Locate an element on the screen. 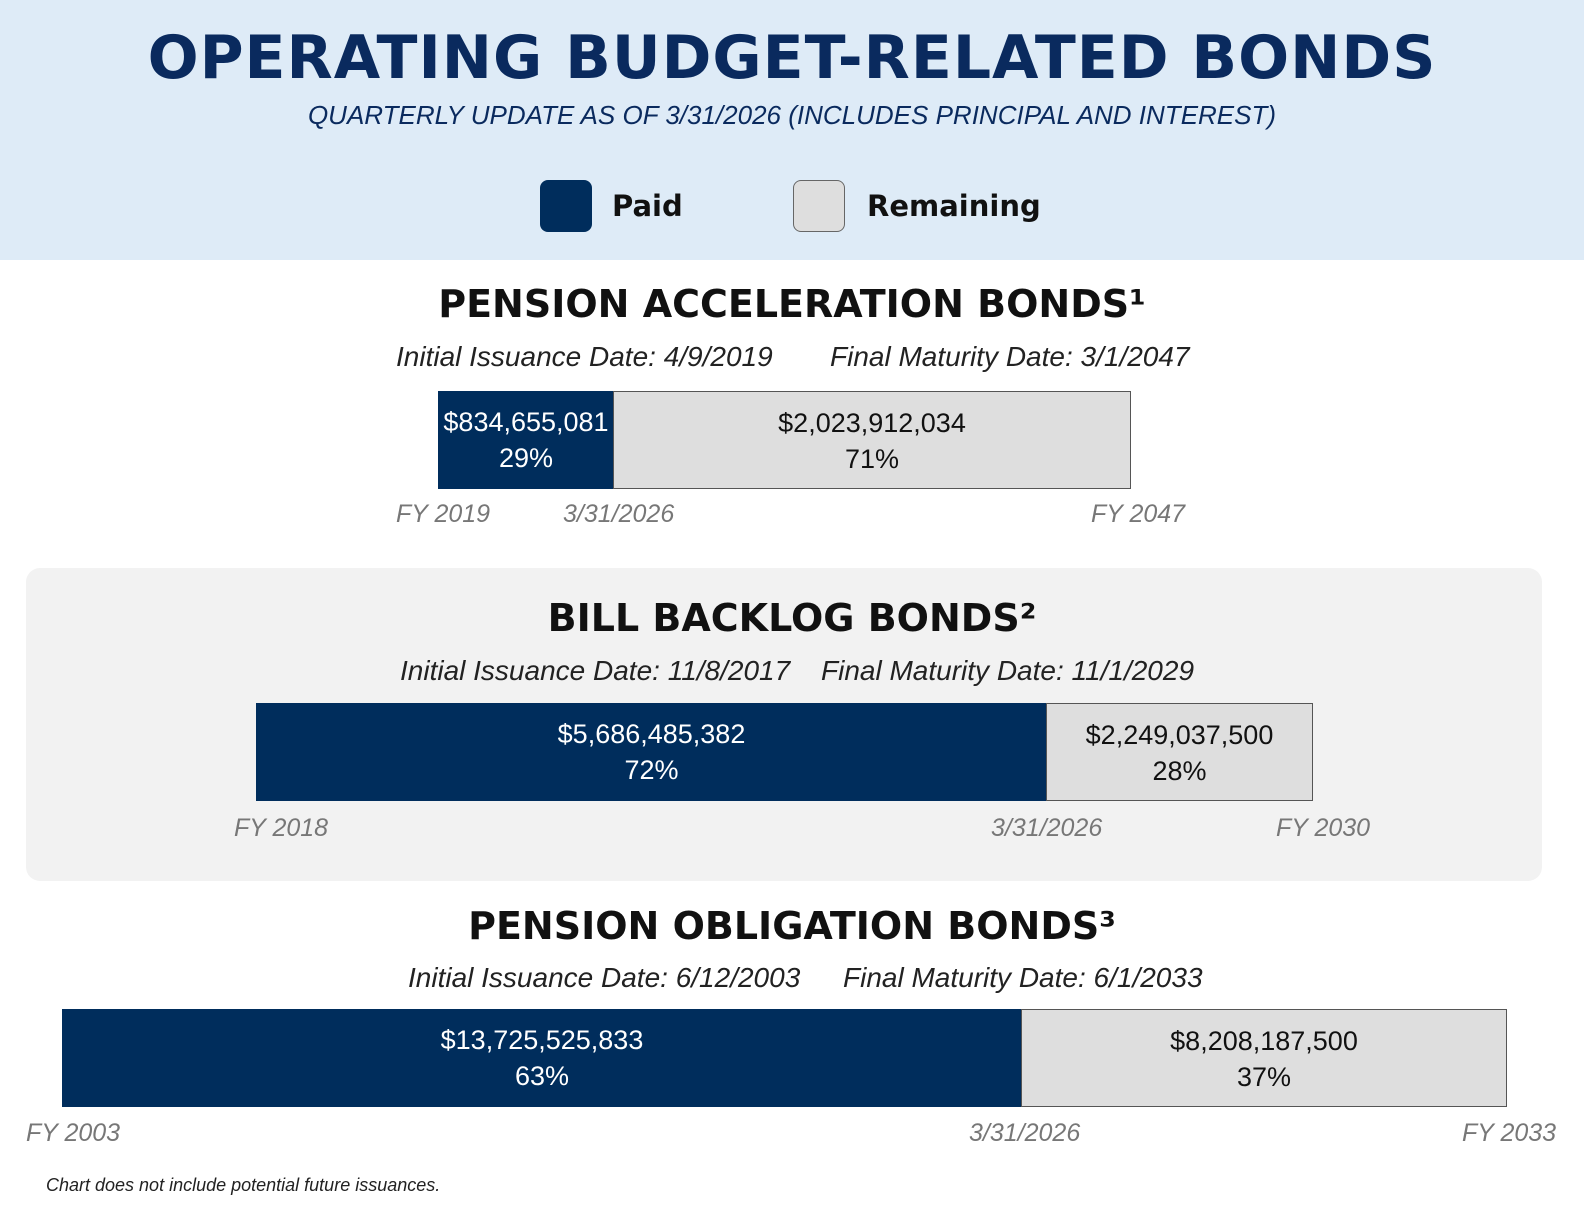  remaining-bar: $8,208,187,500 37% is located at coordinates (1264, 1058).